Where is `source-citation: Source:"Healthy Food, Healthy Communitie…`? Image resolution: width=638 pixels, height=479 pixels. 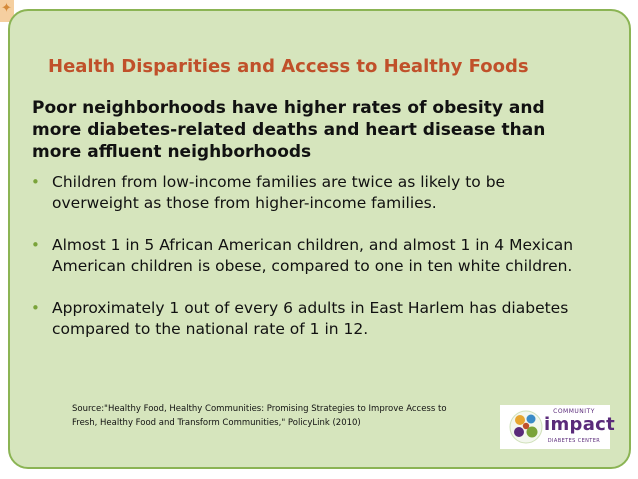 source-citation: Source:"Healthy Food, Healthy Communitie… is located at coordinates (282, 416).